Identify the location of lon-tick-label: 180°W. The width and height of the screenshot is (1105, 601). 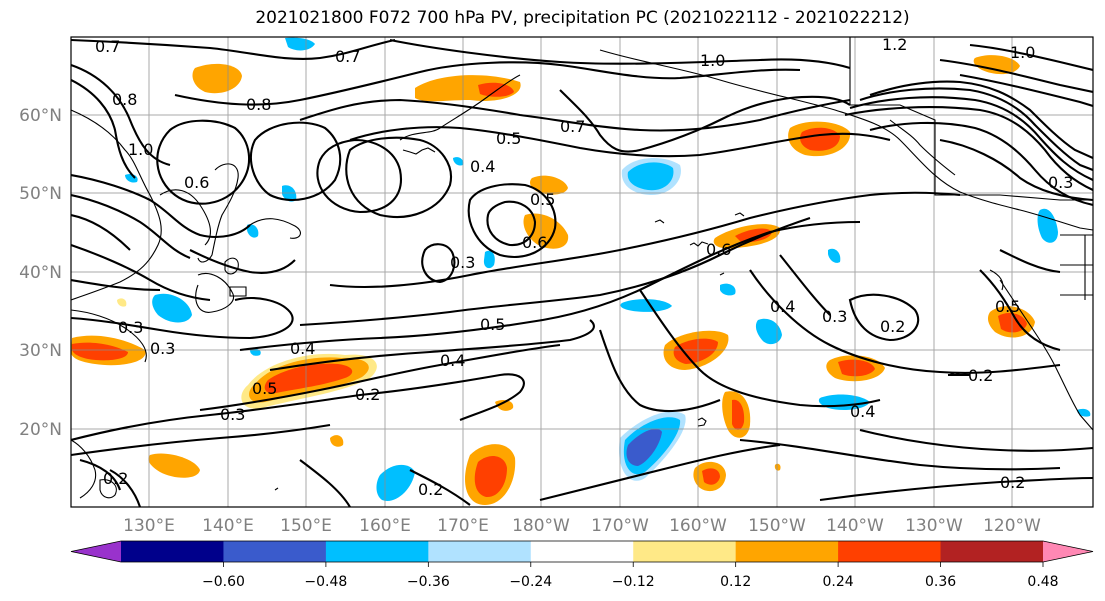
(541, 526).